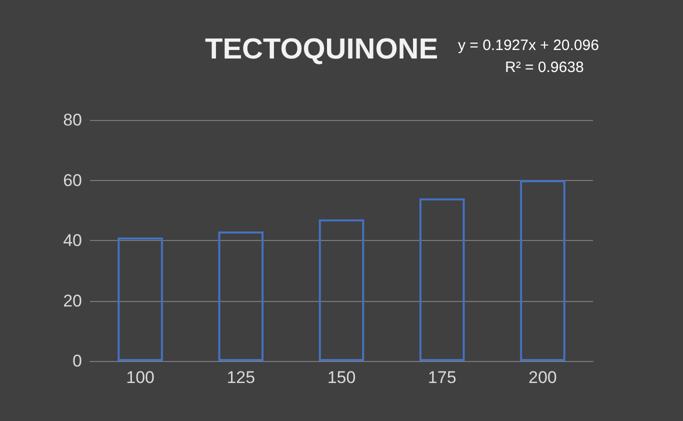 This screenshot has width=683, height=421. Describe the element at coordinates (77, 361) in the screenshot. I see `y-tick-label: 0` at that location.